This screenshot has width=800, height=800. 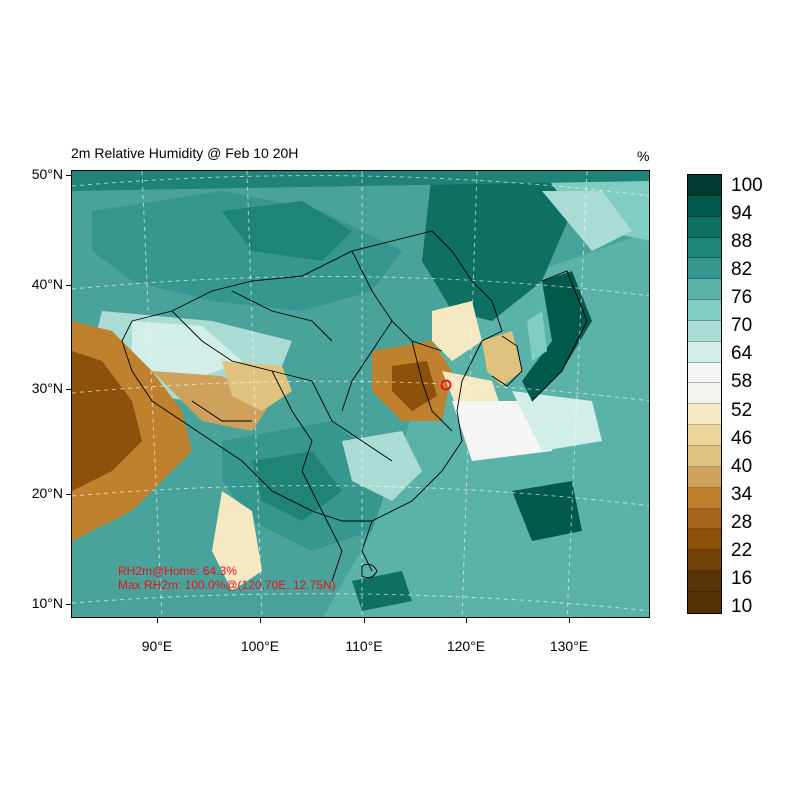 I want to click on legend-label: 22, so click(x=742, y=550).